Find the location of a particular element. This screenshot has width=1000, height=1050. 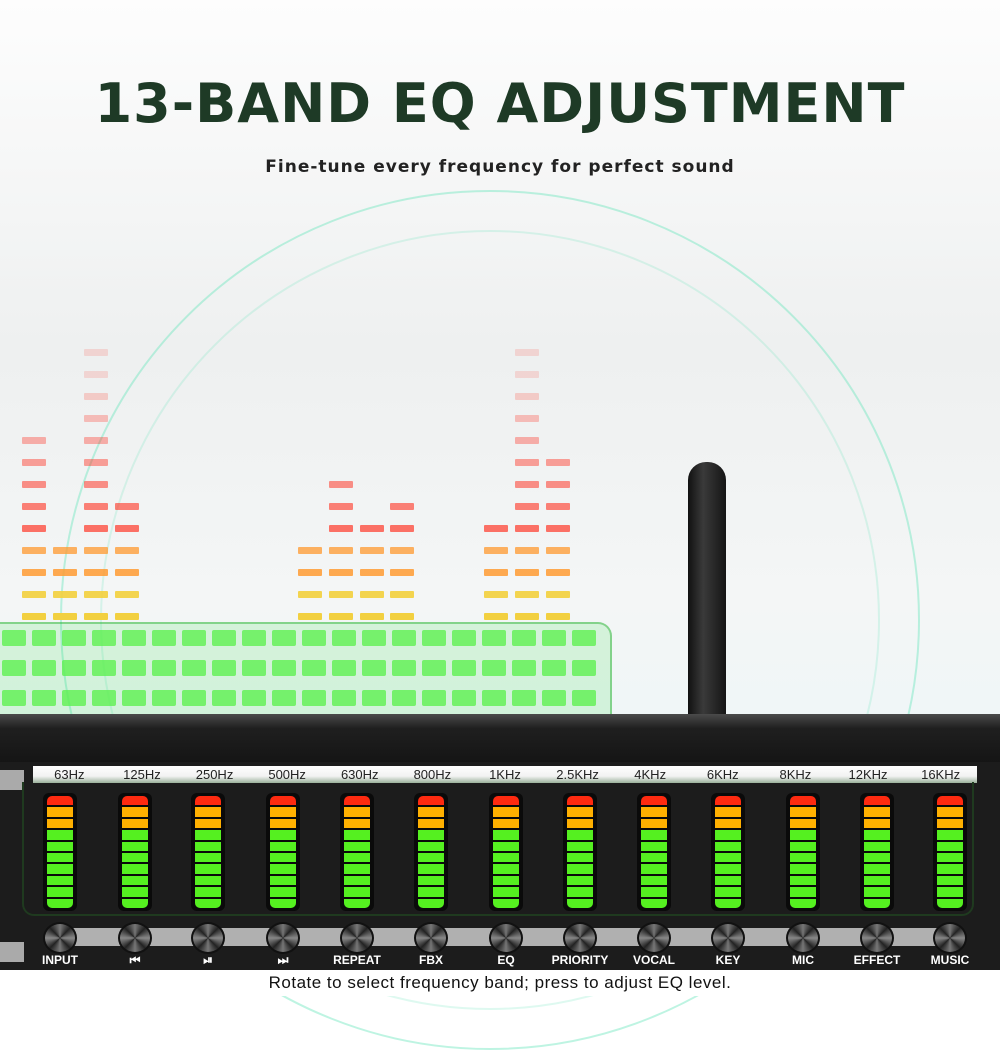

button-label-repeat: REPEAT is located at coordinates (357, 960).